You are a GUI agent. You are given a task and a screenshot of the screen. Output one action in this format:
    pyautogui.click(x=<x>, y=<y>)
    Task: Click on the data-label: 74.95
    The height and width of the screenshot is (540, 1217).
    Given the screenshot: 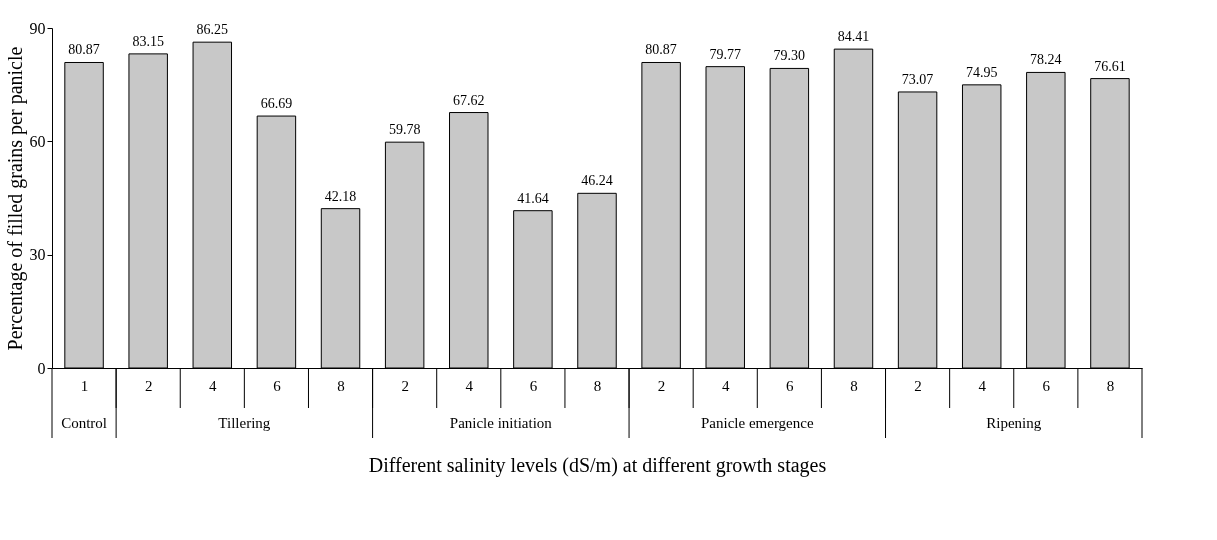 What is the action you would take?
    pyautogui.click(x=981, y=72)
    